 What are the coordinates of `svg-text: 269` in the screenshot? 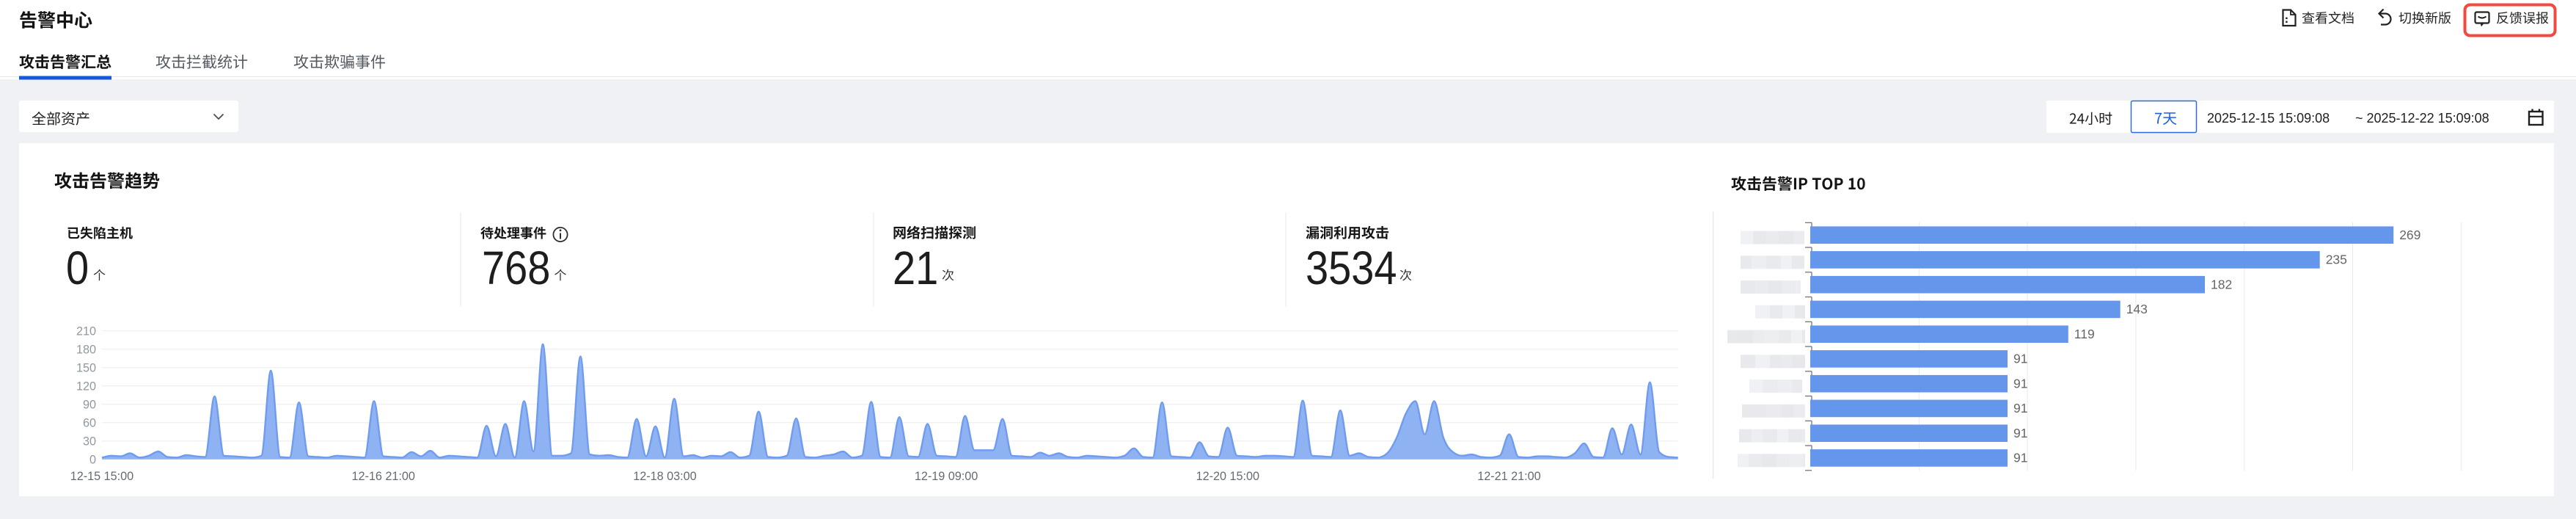 It's located at (2410, 235).